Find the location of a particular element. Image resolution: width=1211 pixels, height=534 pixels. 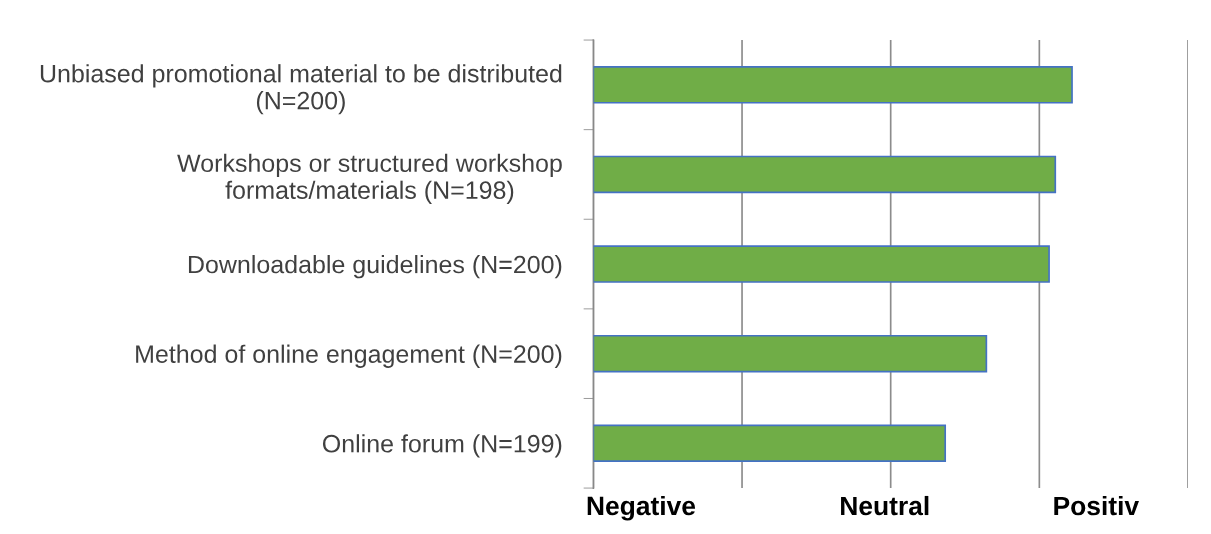

y-tick-label: Unbiased promotional material to be distributed (N=200) is located at coordinates (301, 89).